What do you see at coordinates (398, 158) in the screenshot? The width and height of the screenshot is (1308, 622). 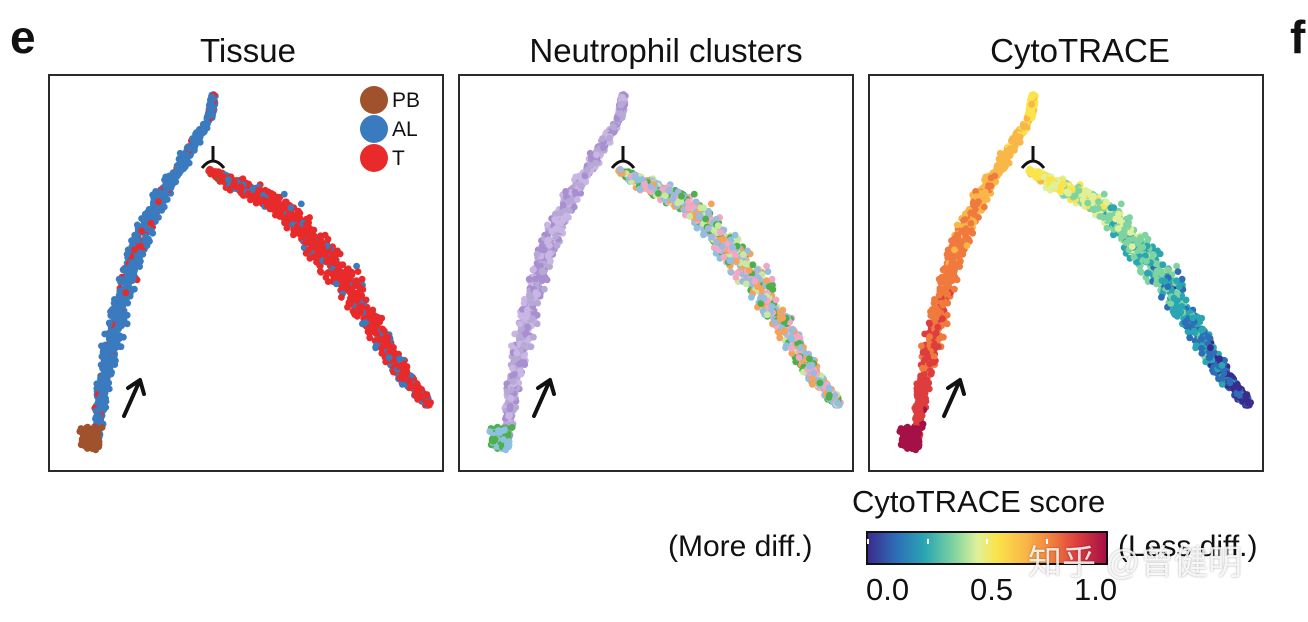 I see `legend-label-t: T` at bounding box center [398, 158].